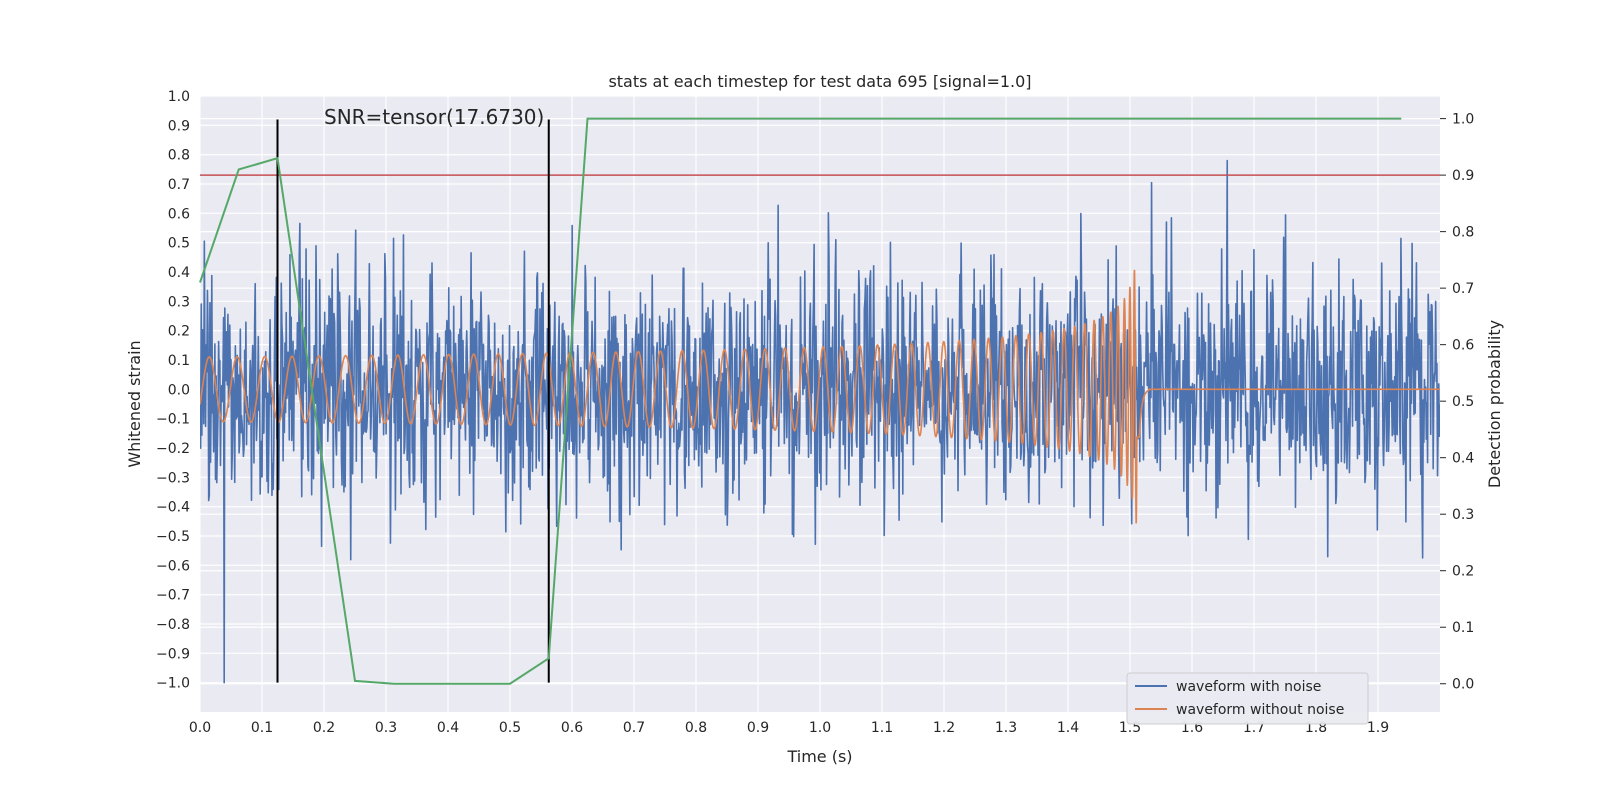 The width and height of the screenshot is (1600, 800). I want to click on y2-tick-label: 1.0, so click(1463, 120).